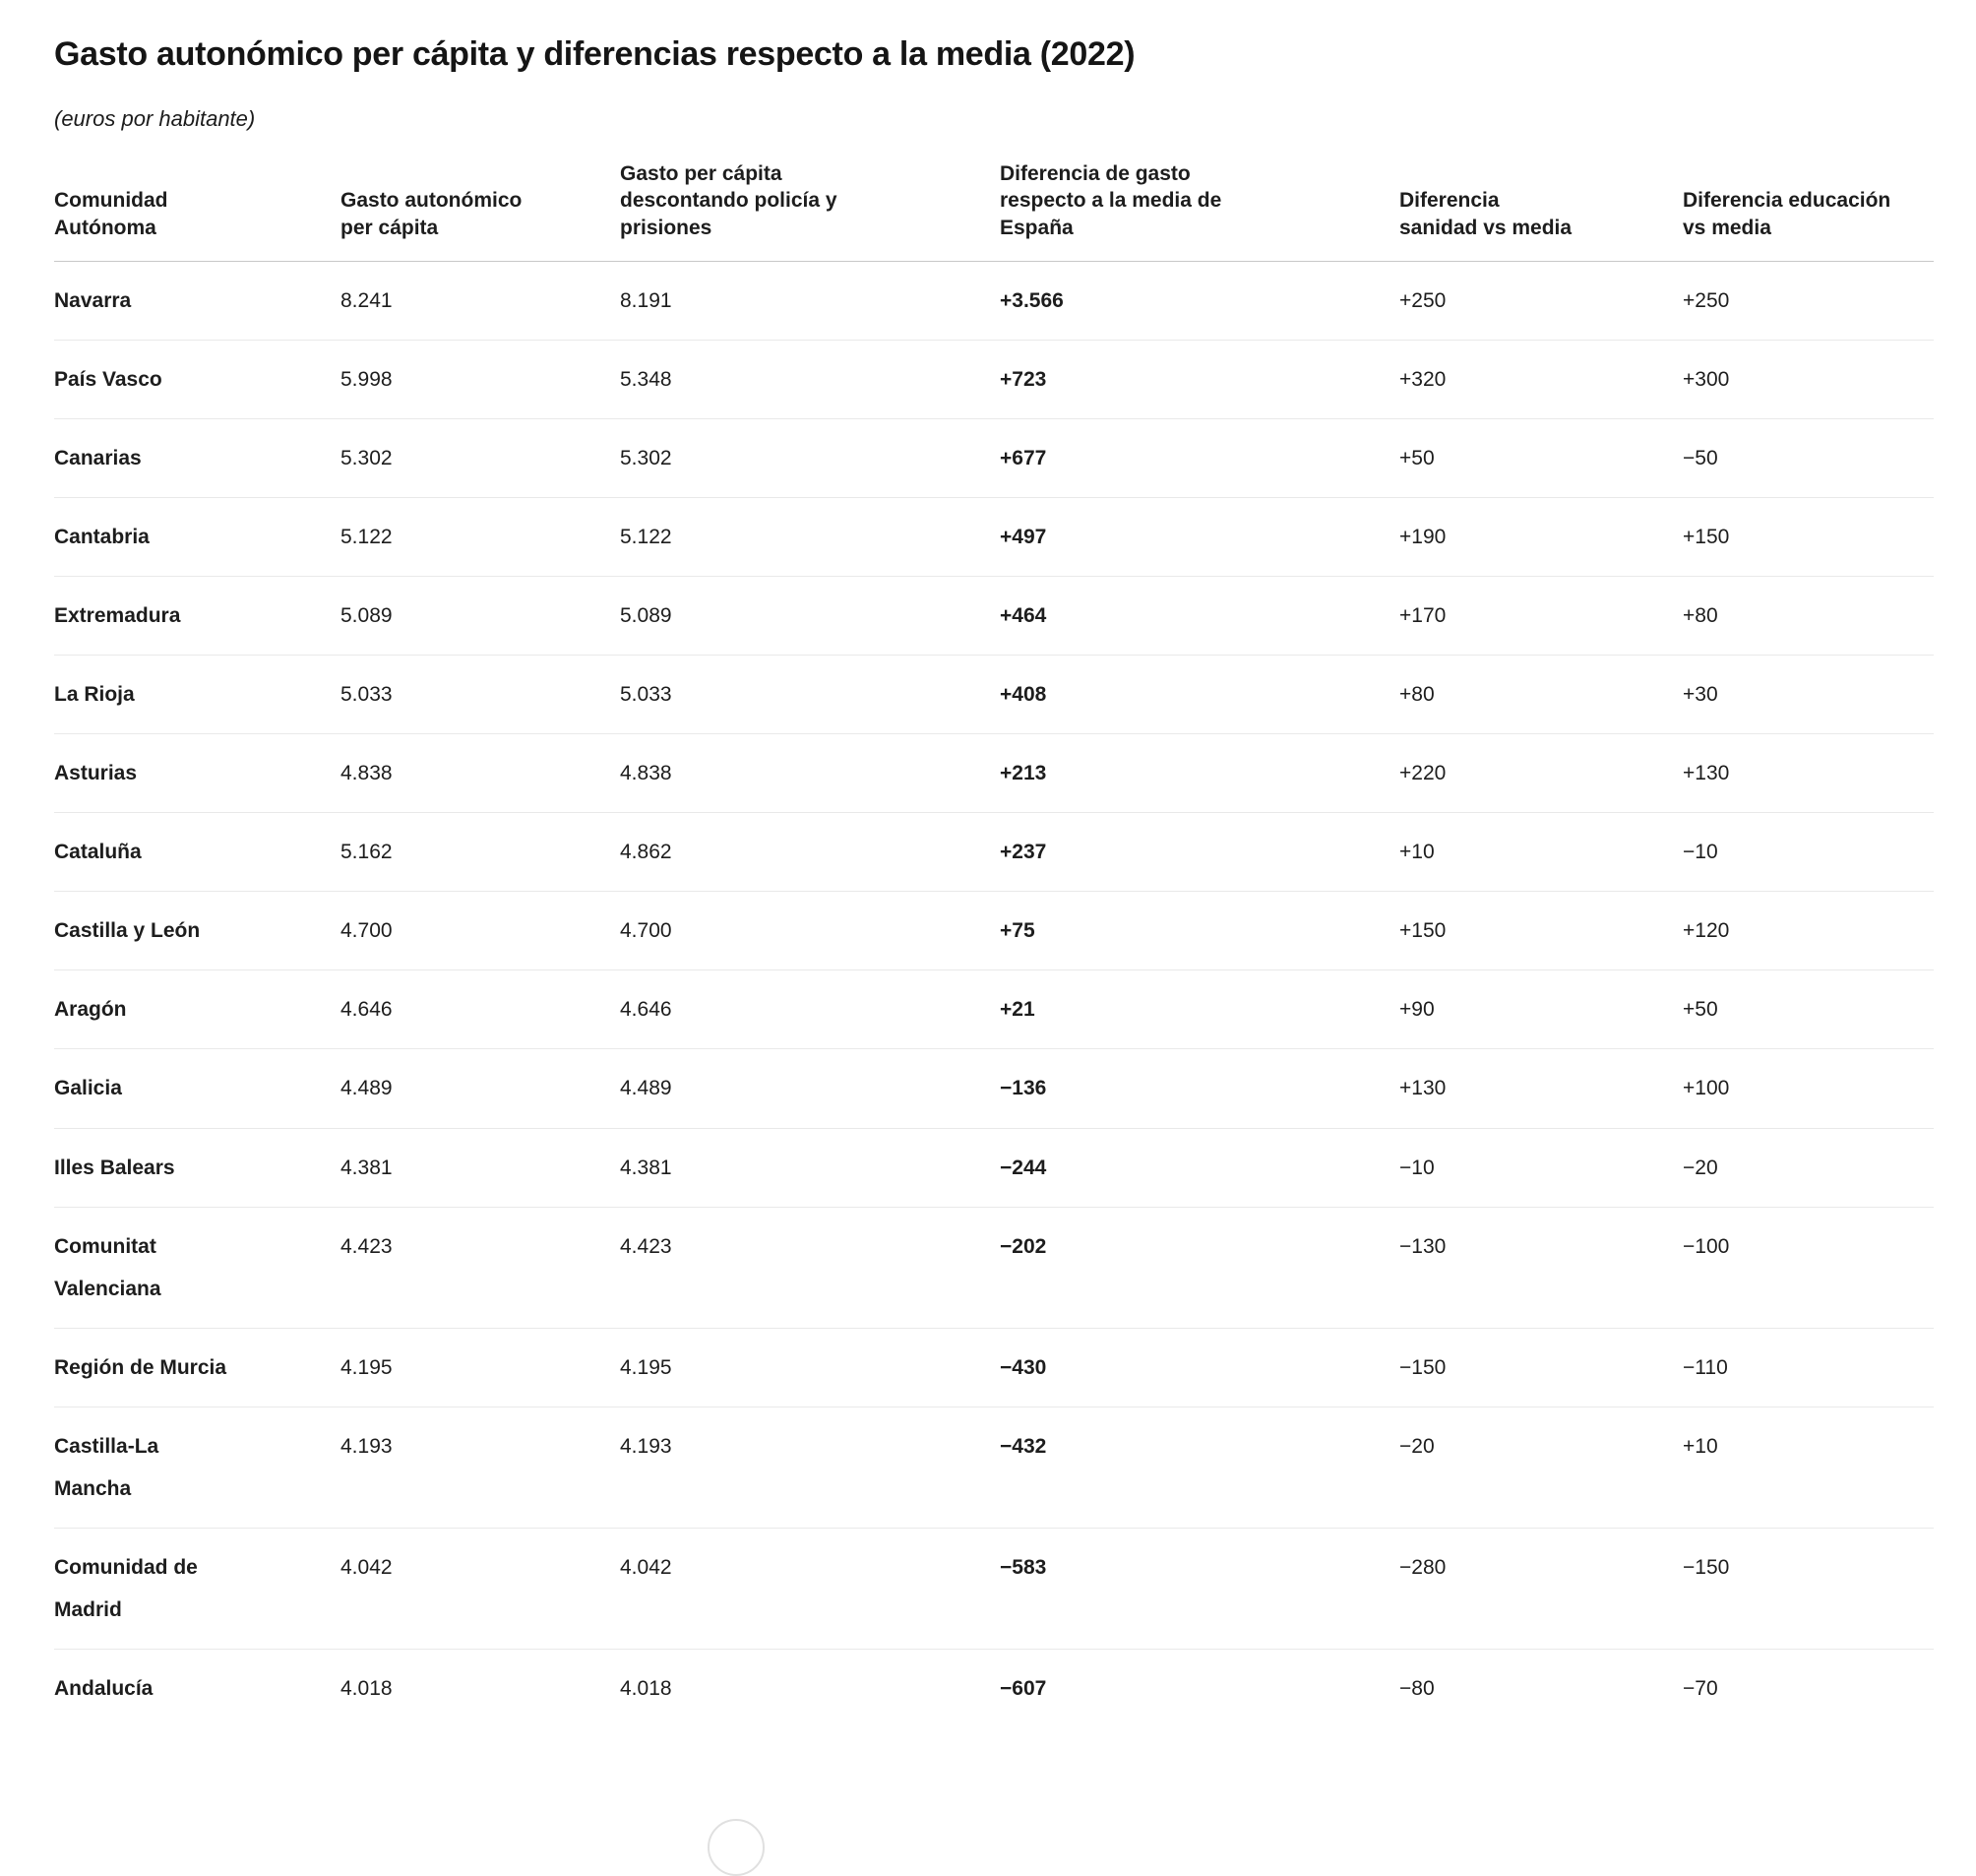  What do you see at coordinates (197, 301) in the screenshot?
I see `region-cell: Navarra` at bounding box center [197, 301].